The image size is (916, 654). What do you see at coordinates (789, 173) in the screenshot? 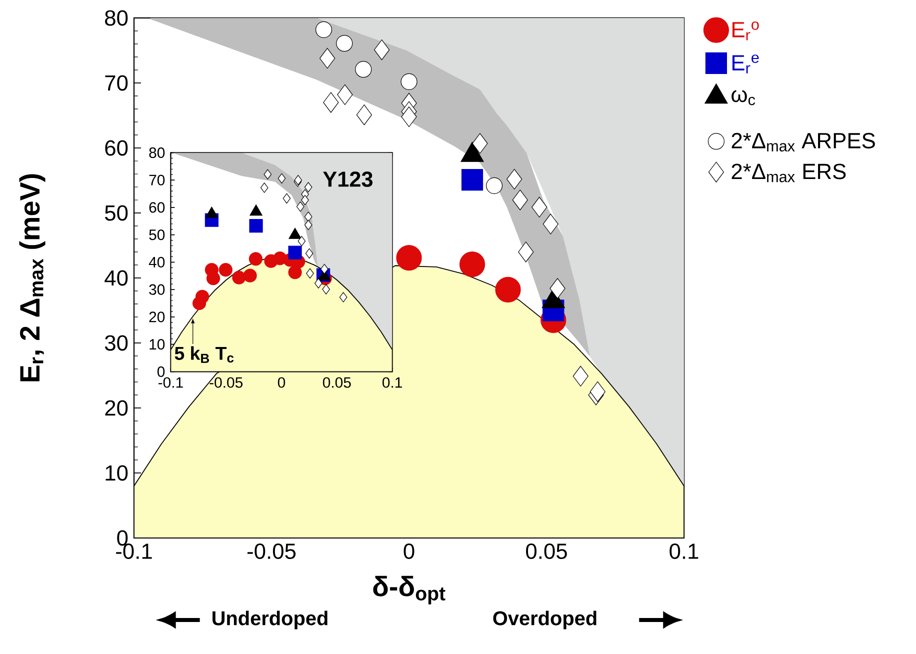
I see `legend-label: 2*Δ$_{max}$ ERS` at bounding box center [789, 173].